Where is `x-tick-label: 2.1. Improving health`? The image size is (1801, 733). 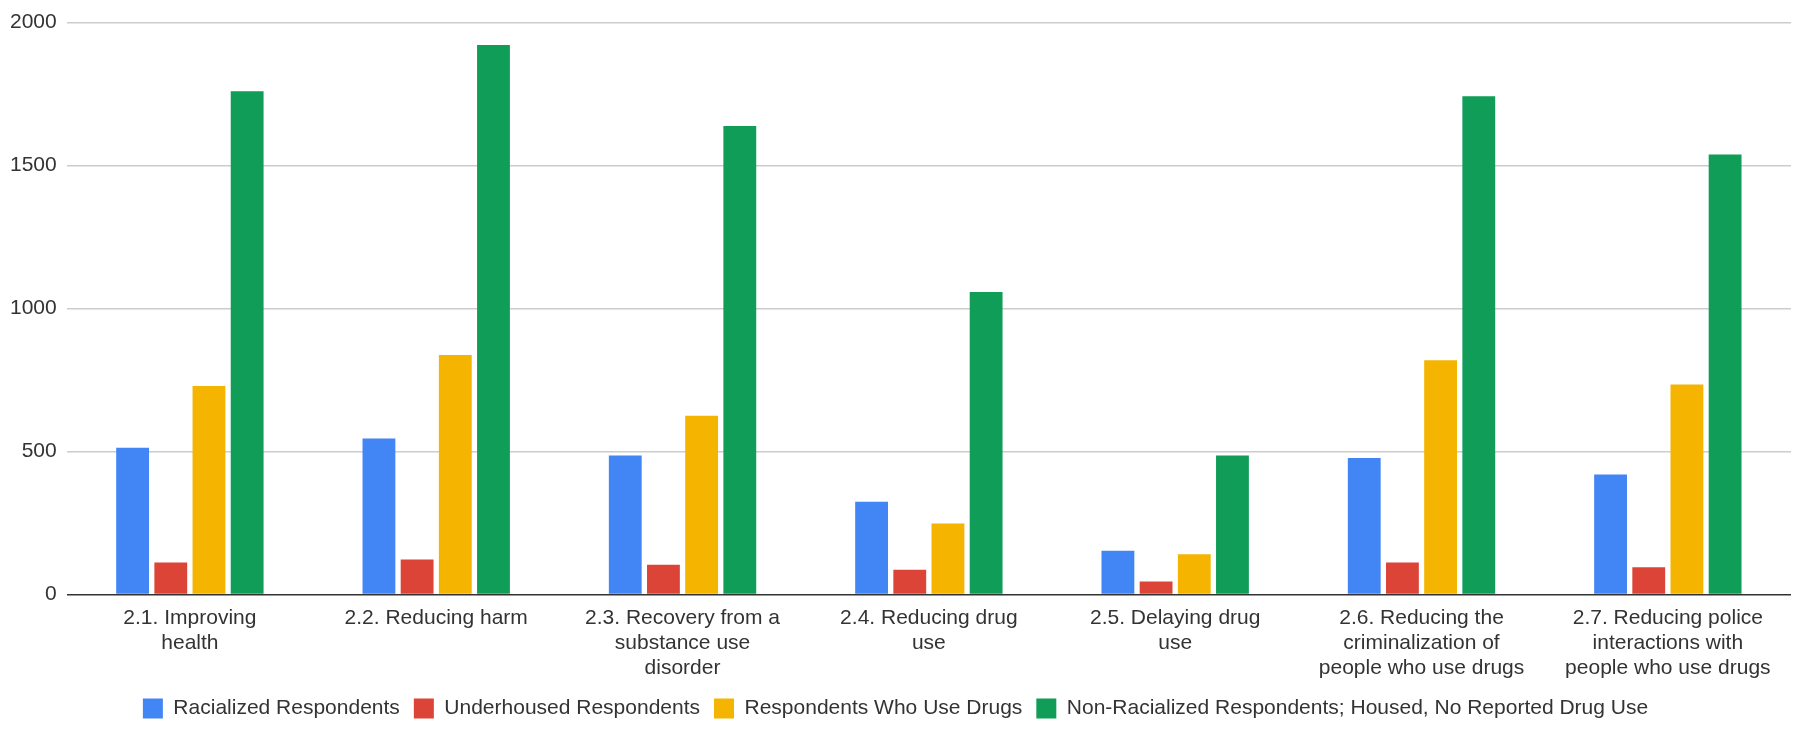
x-tick-label: 2.1. Improving health is located at coordinates (190, 628).